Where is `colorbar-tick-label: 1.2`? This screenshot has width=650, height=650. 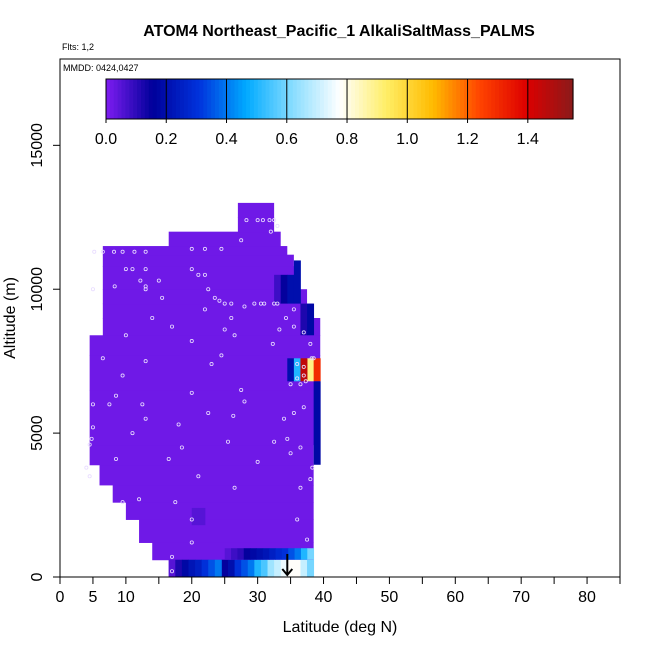
colorbar-tick-label: 1.2 is located at coordinates (467, 139).